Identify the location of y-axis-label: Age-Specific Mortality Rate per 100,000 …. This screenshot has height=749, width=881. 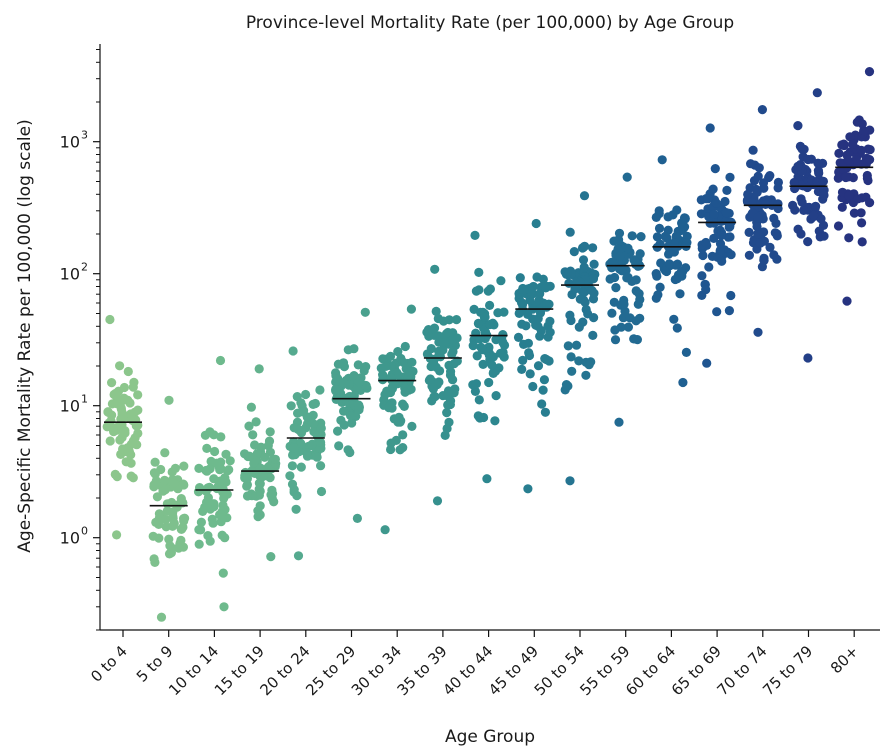
(25, 335).